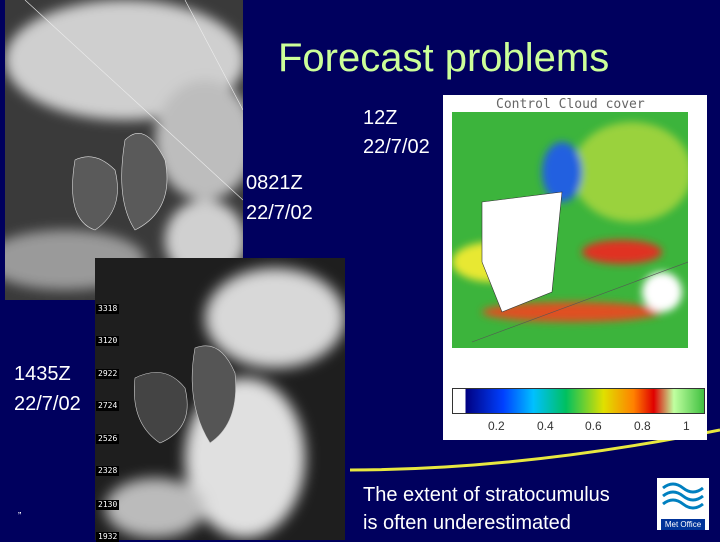 The height and width of the screenshot is (542, 720). I want to click on grid-label: 2724, so click(108, 406).